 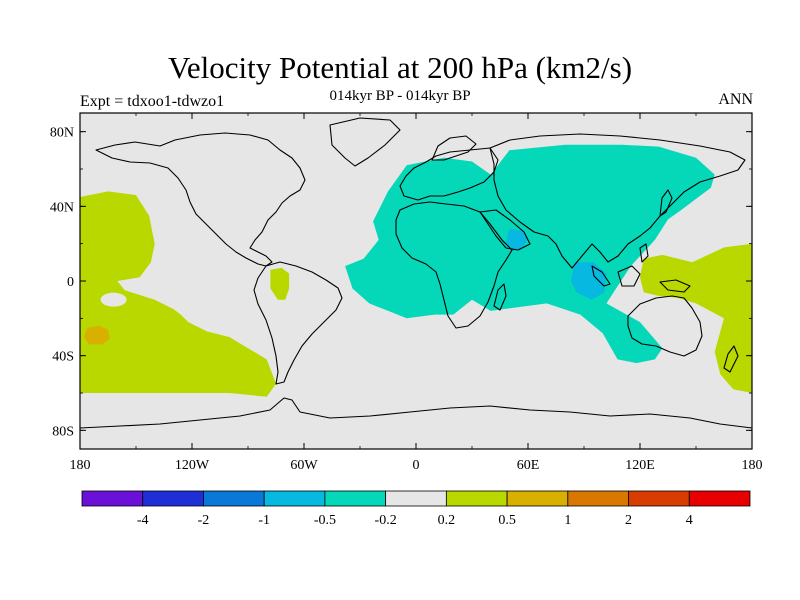 I want to click on colorbar-label: 2, so click(x=628, y=520).